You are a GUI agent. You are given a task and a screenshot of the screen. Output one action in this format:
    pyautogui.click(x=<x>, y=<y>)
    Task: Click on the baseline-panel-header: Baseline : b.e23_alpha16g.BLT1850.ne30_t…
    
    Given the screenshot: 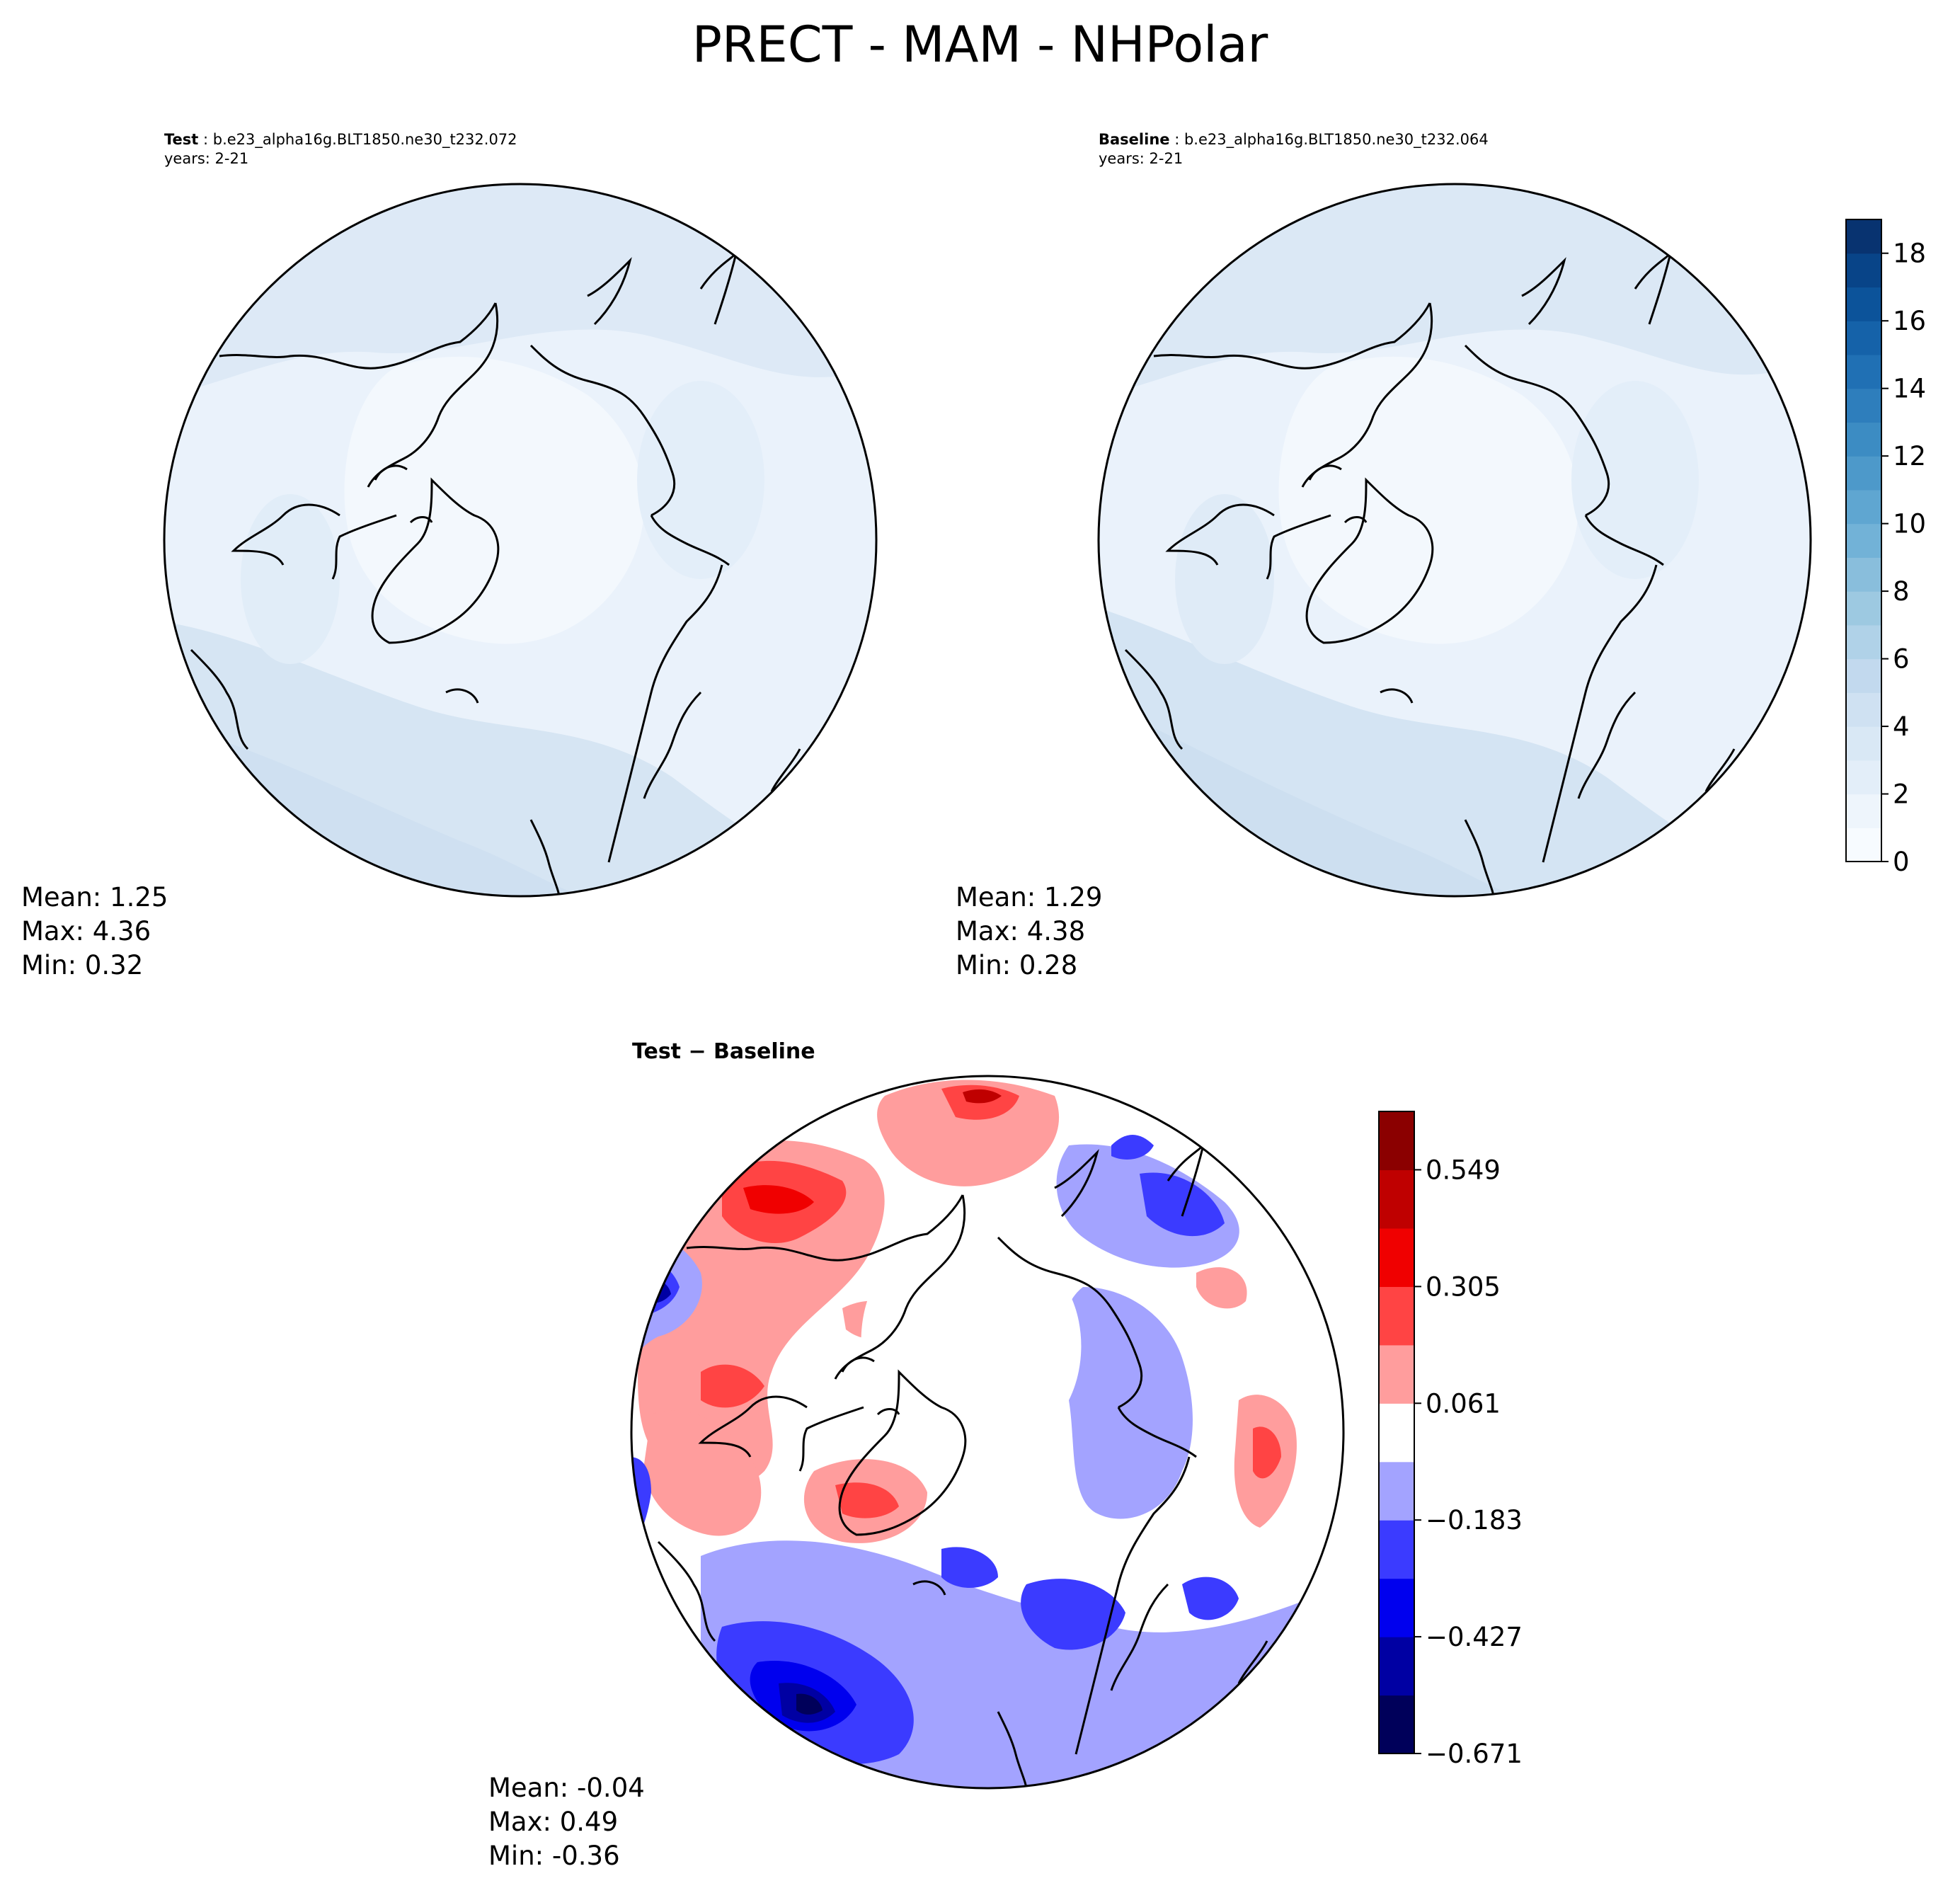 What is the action you would take?
    pyautogui.click(x=1294, y=149)
    